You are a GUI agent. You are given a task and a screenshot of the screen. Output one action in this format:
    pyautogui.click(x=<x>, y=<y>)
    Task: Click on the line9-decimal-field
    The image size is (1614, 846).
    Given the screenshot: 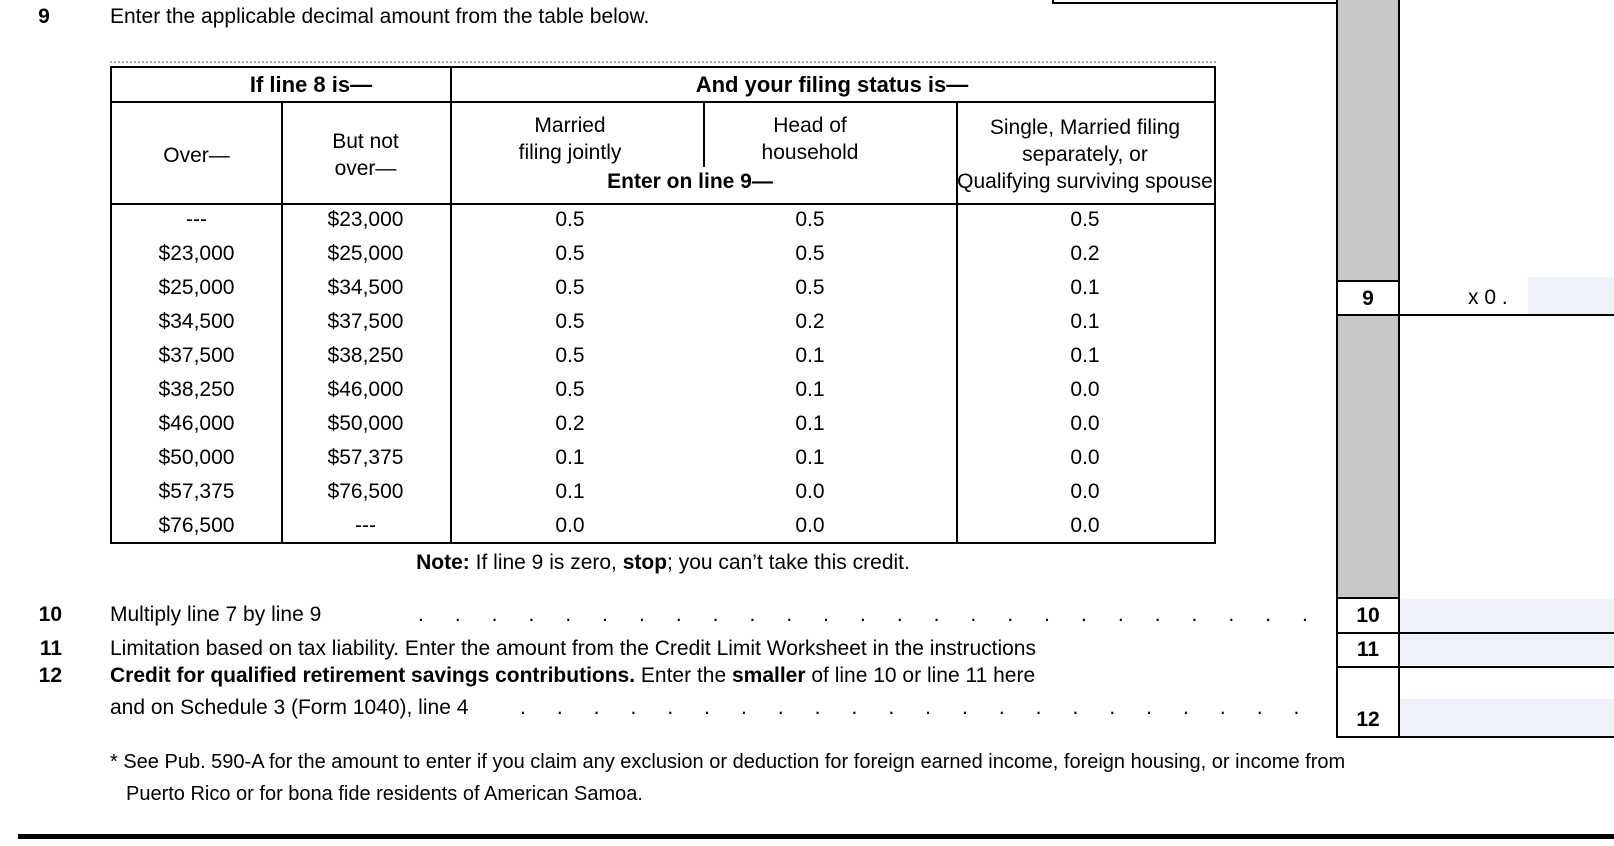 What is the action you would take?
    pyautogui.click(x=1571, y=295)
    